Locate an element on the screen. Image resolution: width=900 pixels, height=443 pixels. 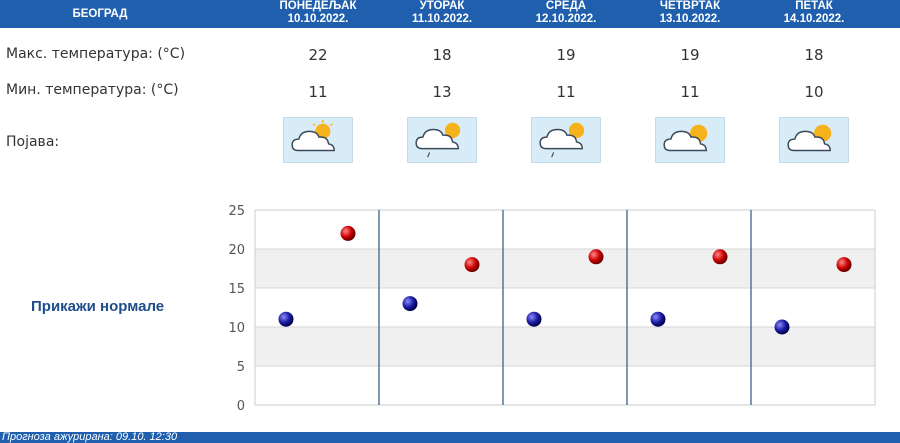
y-tick-label: 25 is located at coordinates (236, 211).